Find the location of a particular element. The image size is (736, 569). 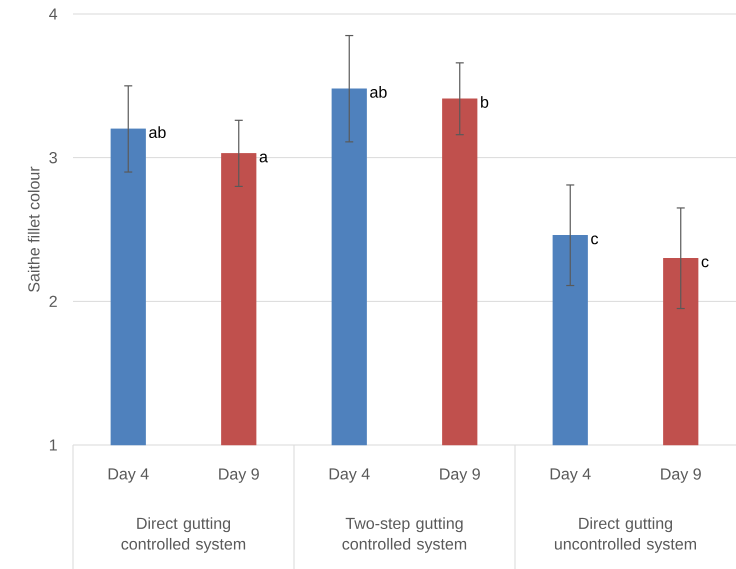

text: Two-step gutting controlled system is located at coordinates (404, 535).